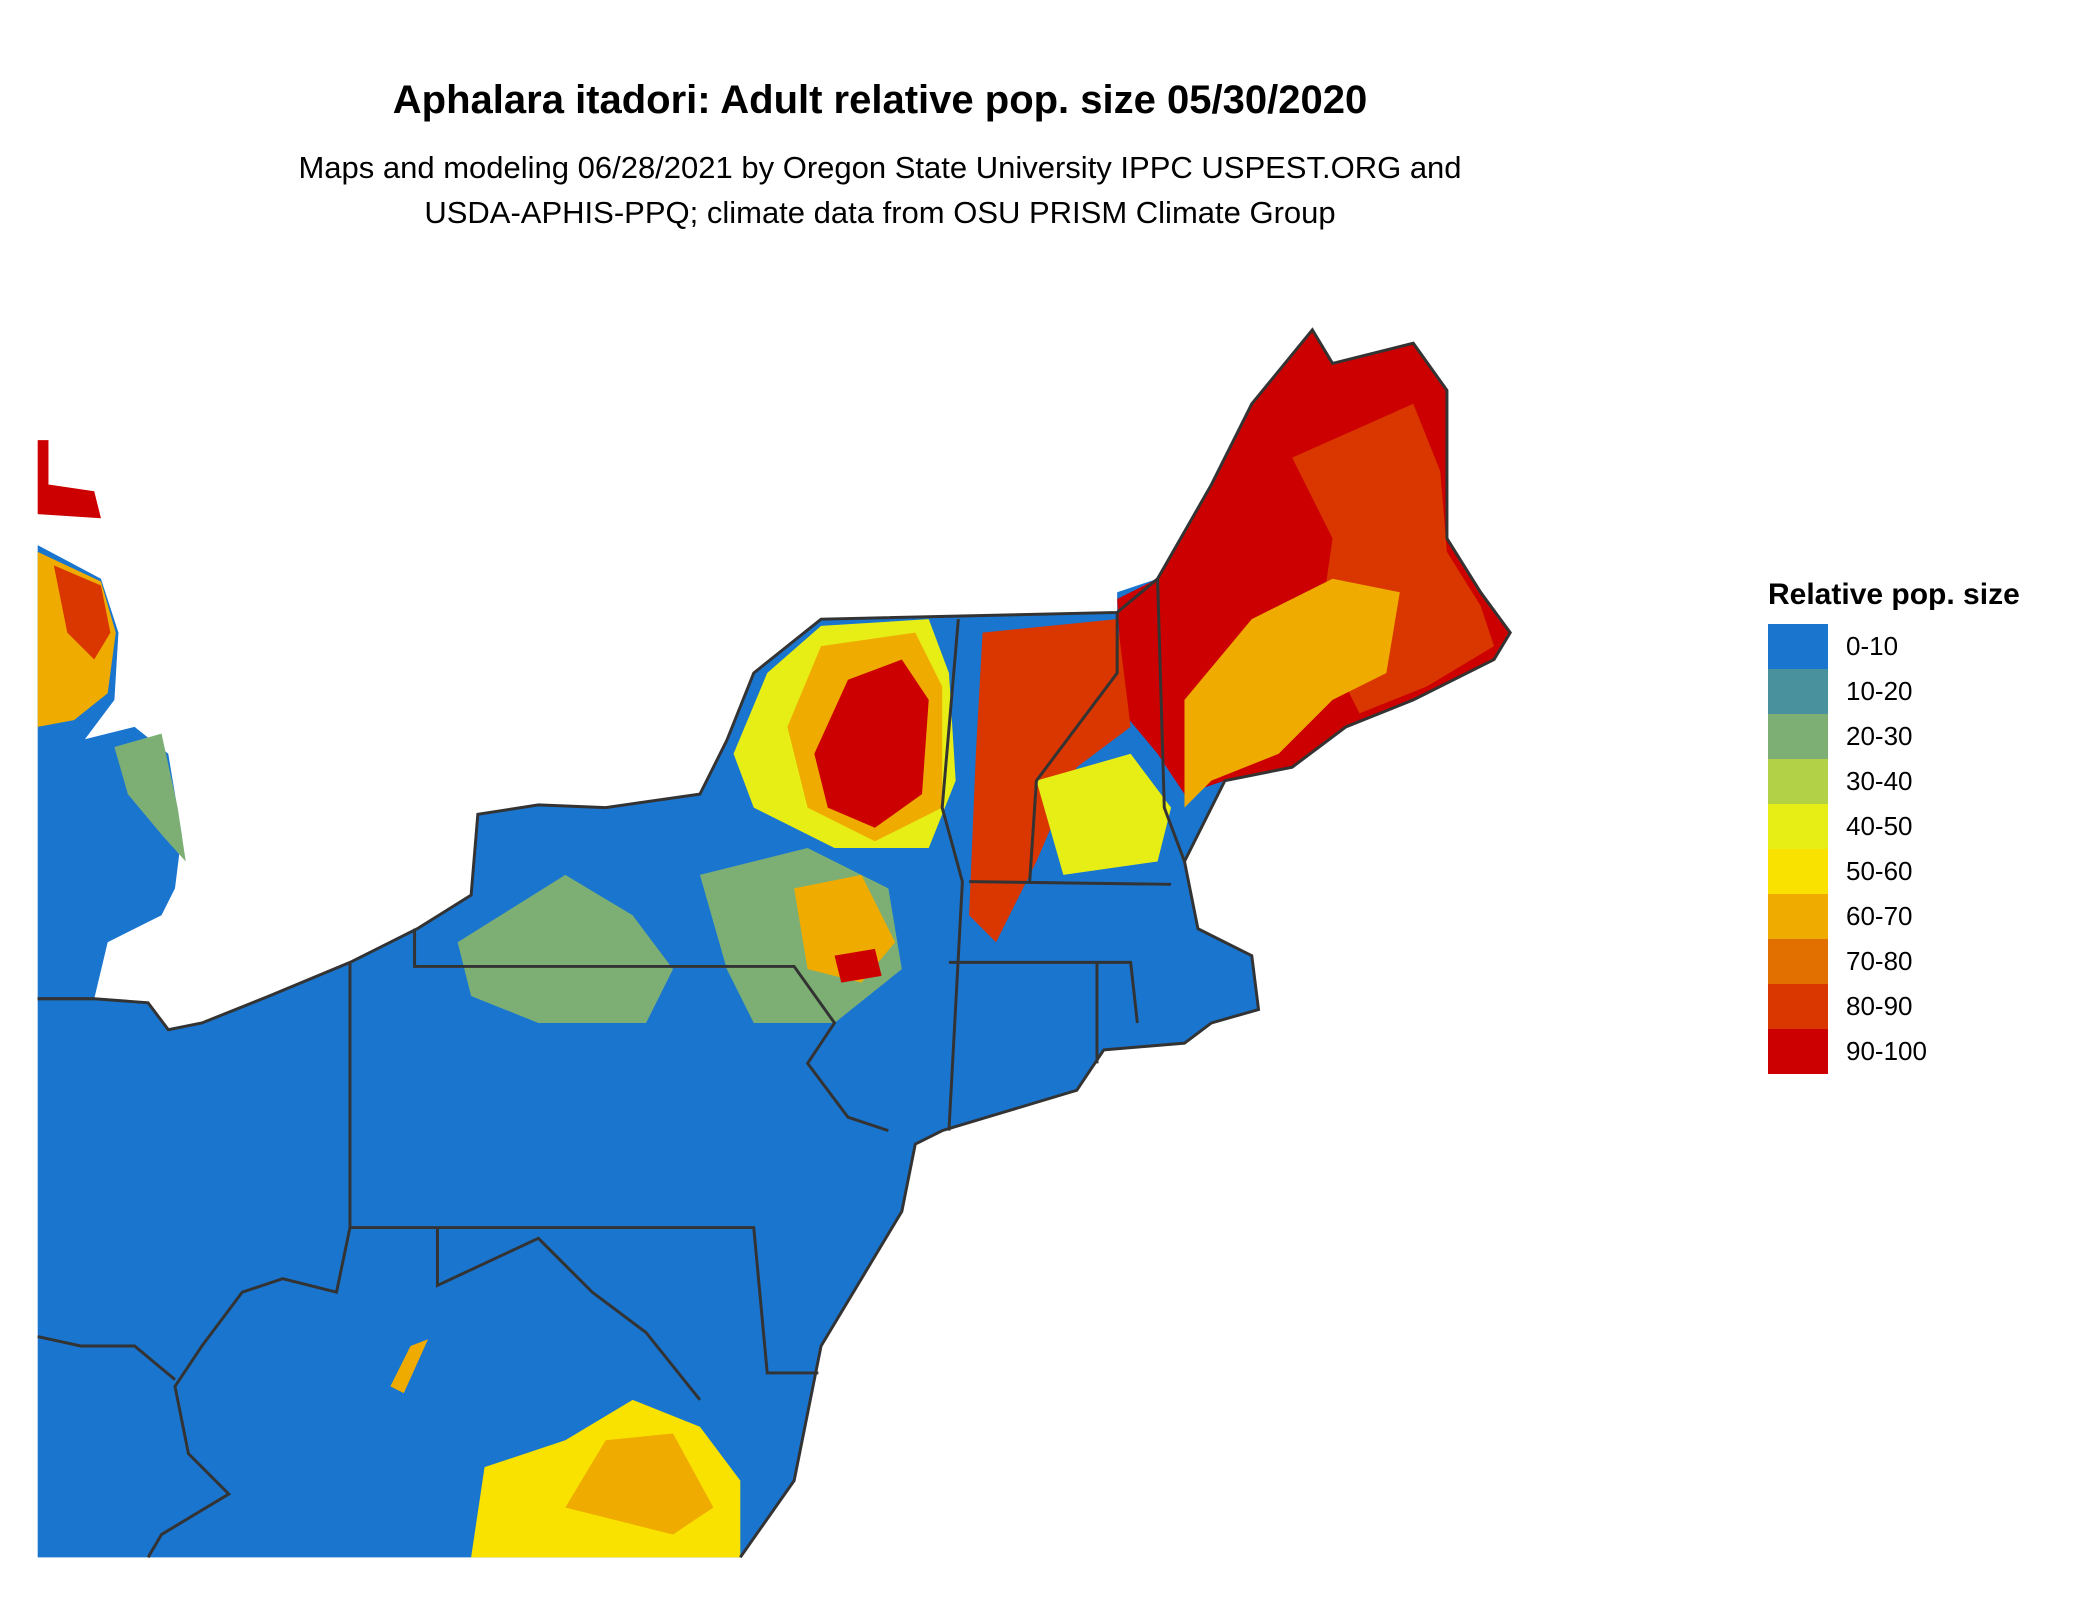  I want to click on legend-label: 80-90, so click(1879, 1006).